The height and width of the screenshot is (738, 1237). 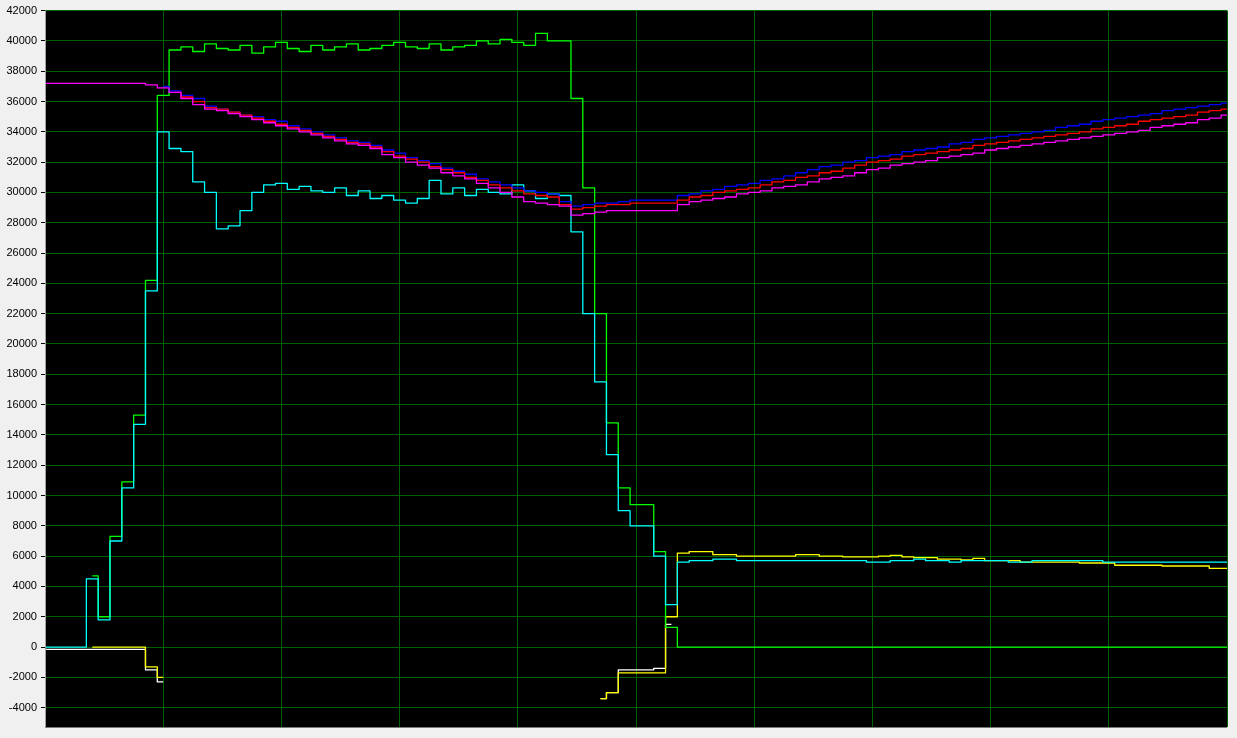 I want to click on y-tick-label: 40000, so click(x=21, y=39).